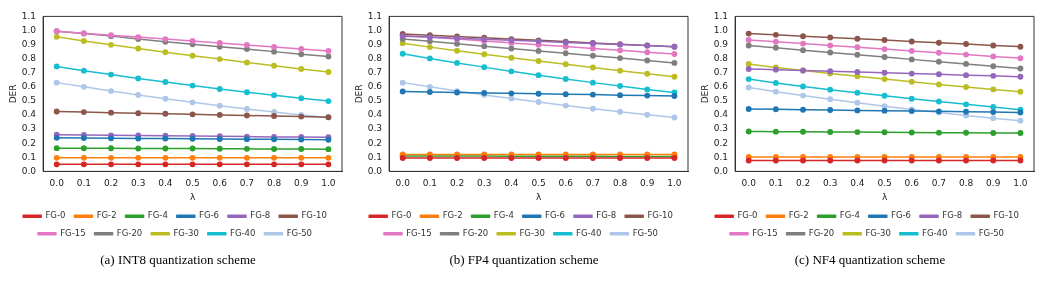 The height and width of the screenshot is (284, 1040). I want to click on text: (c) NF4 quantization scheme, so click(870, 260).